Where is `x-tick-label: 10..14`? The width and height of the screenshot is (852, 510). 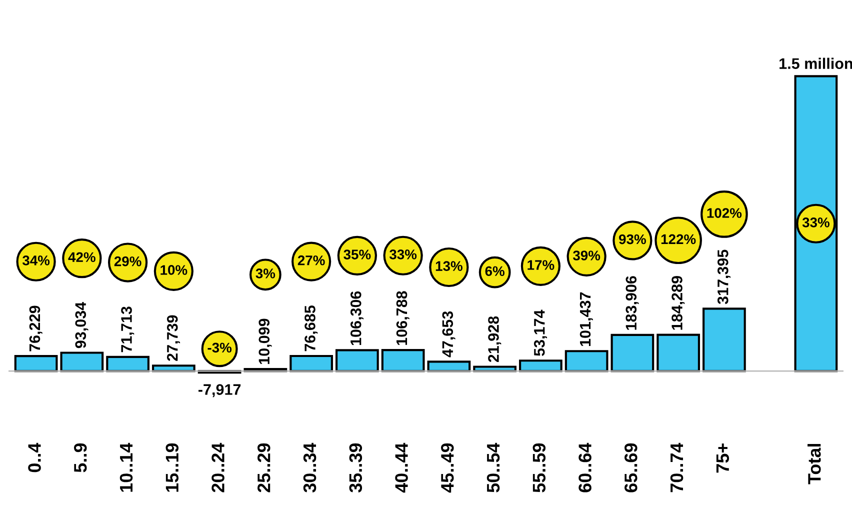
x-tick-label: 10..14 is located at coordinates (126, 467).